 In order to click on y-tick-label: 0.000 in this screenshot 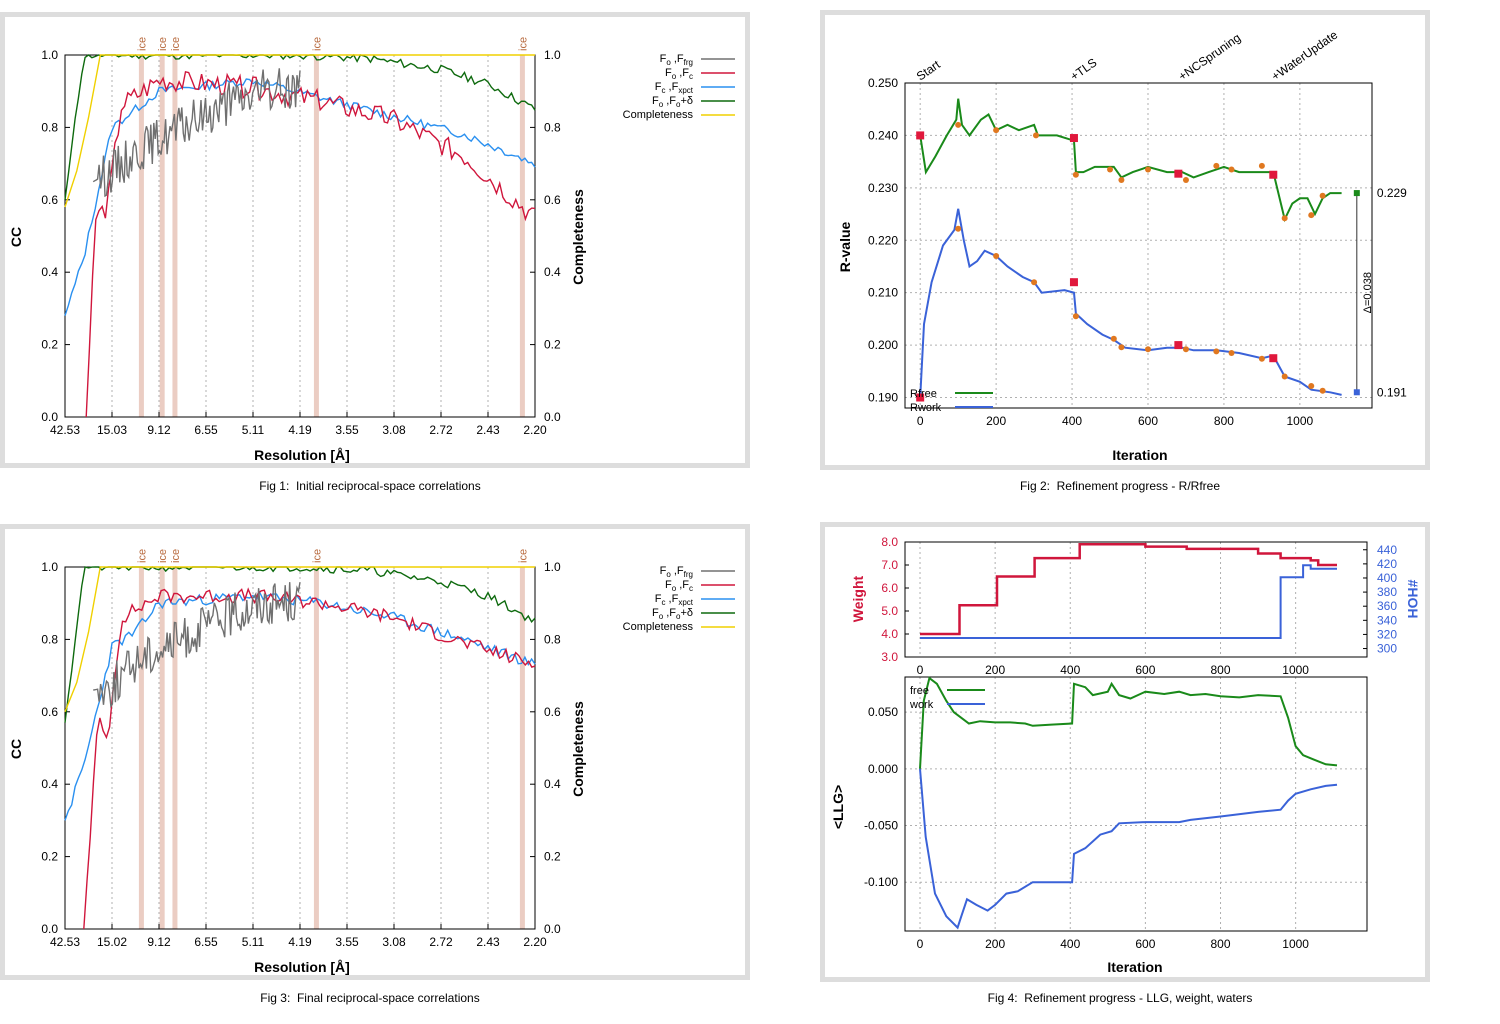, I will do `click(883, 769)`.